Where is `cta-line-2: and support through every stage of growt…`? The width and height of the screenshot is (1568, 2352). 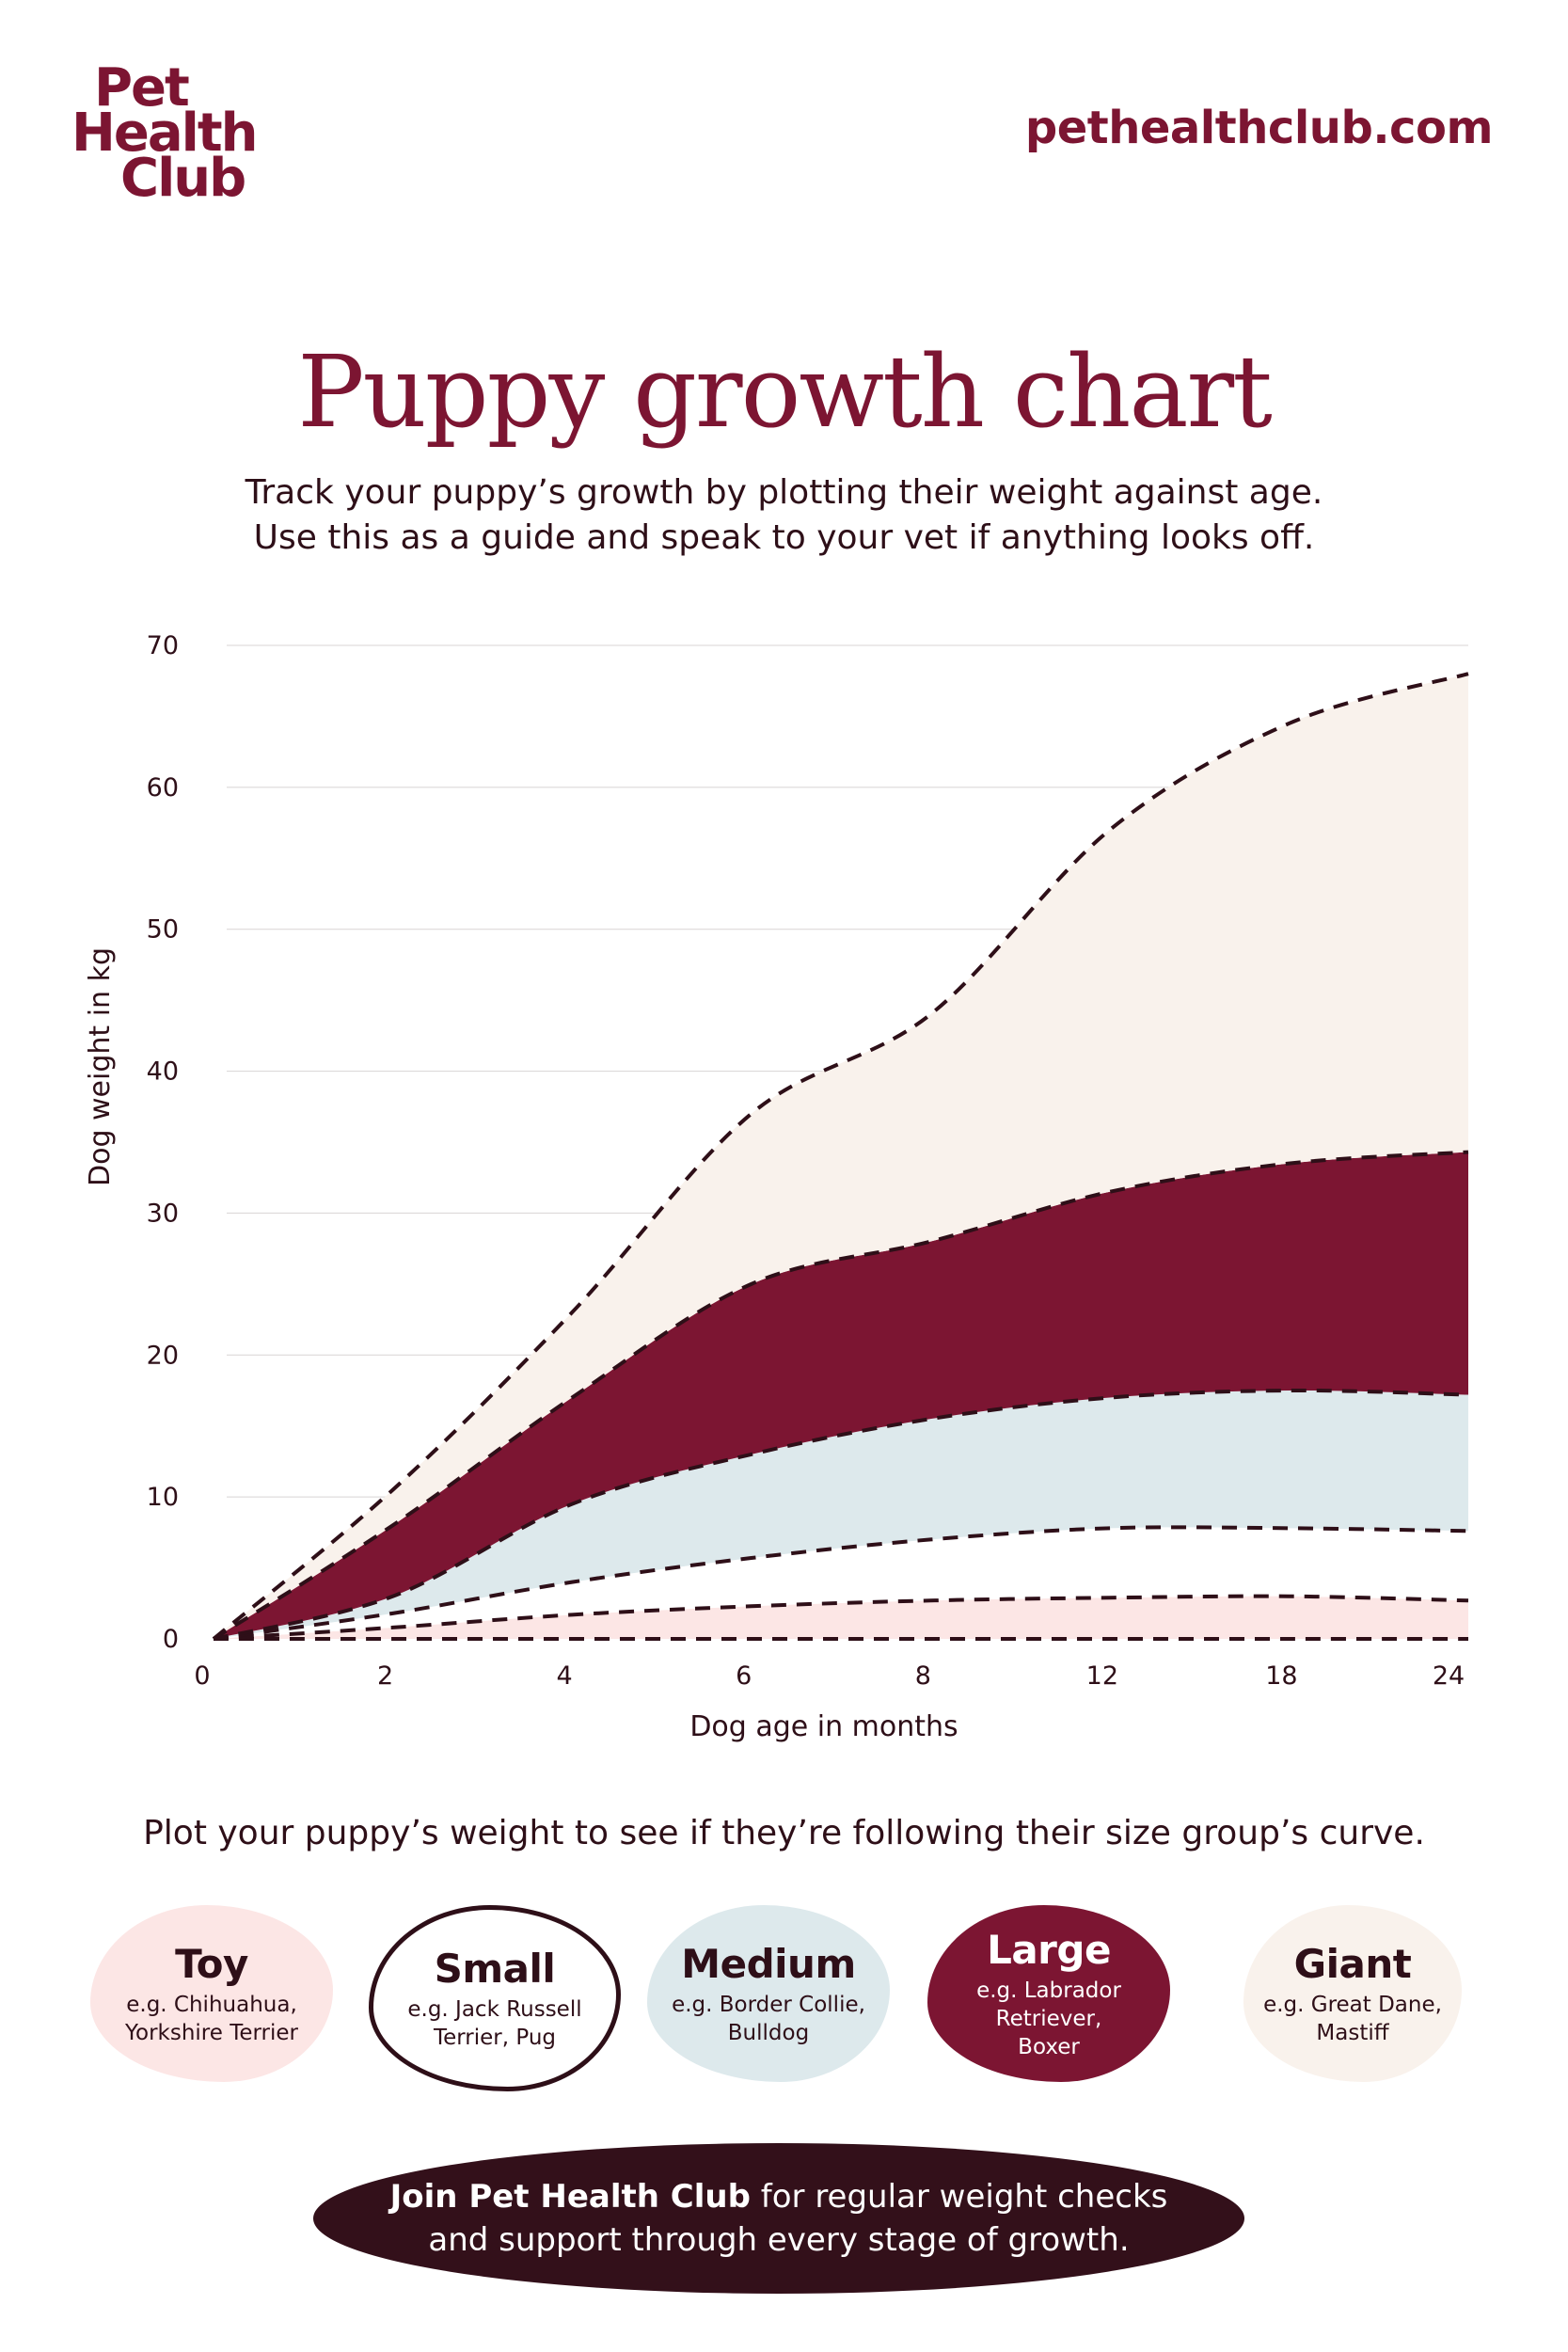
cta-line-2: and support through every stage of growt… is located at coordinates (779, 2240).